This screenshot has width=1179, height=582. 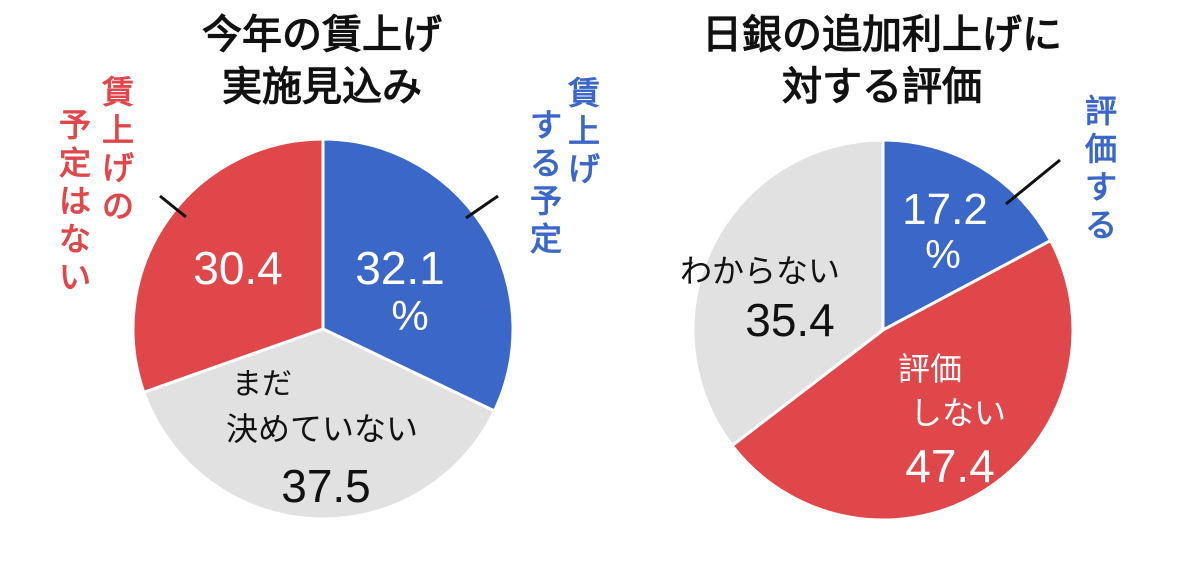 I want to click on right-title-line-2: 対する評価, so click(x=882, y=87).